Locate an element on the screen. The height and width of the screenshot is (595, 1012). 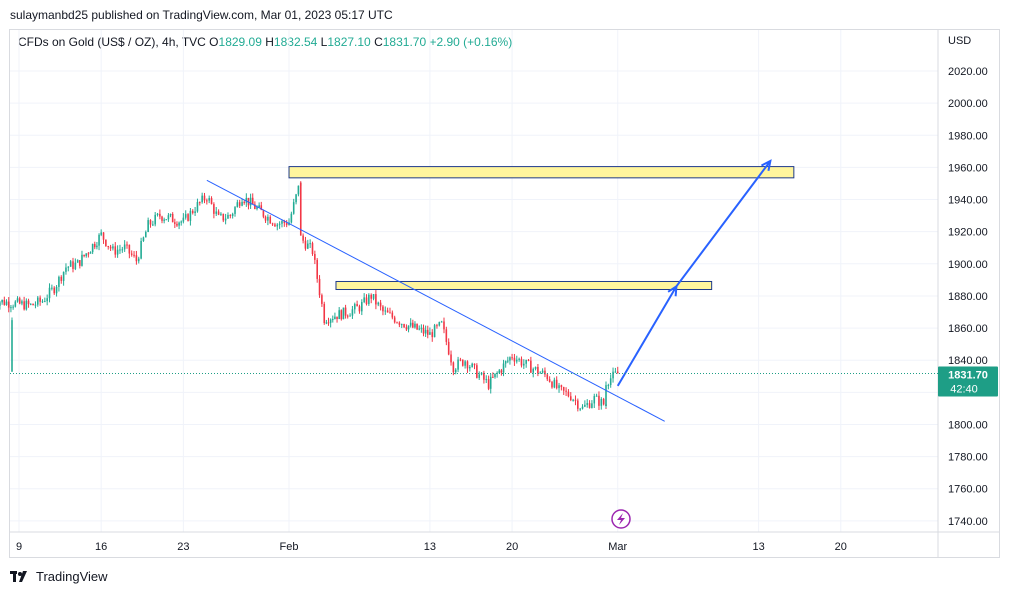
x-tick-label: 20 is located at coordinates (512, 547).